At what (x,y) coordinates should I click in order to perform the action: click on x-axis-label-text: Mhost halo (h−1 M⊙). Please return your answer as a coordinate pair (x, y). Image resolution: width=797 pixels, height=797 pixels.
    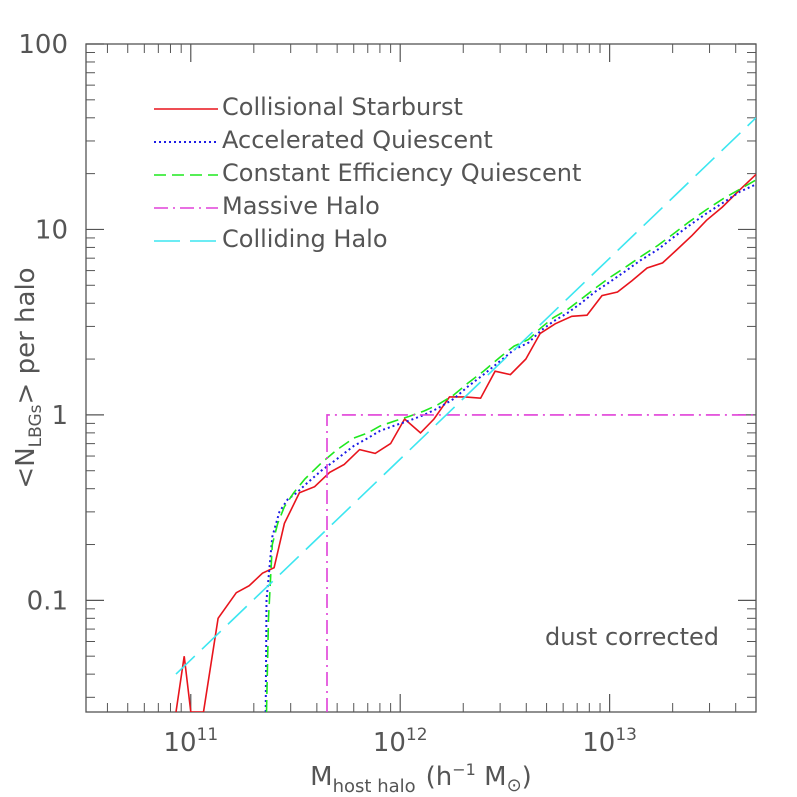
    Looking at the image, I should click on (421, 778).